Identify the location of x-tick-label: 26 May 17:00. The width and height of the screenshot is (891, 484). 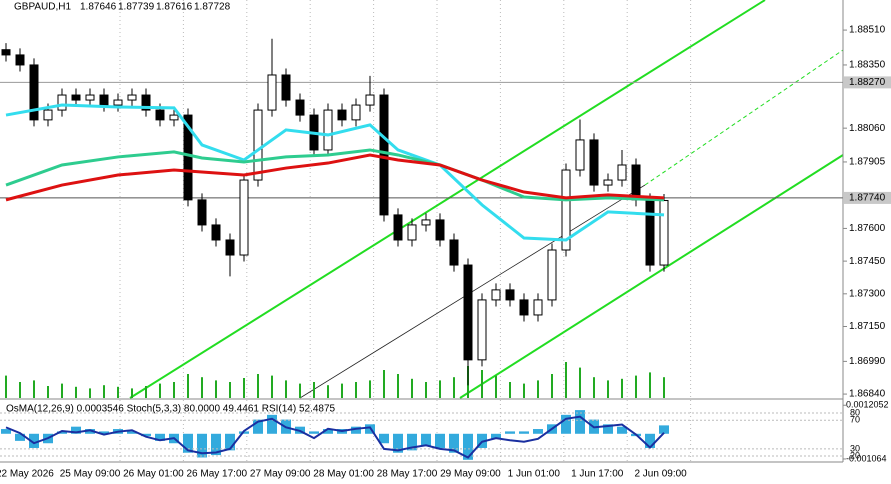
(216, 474).